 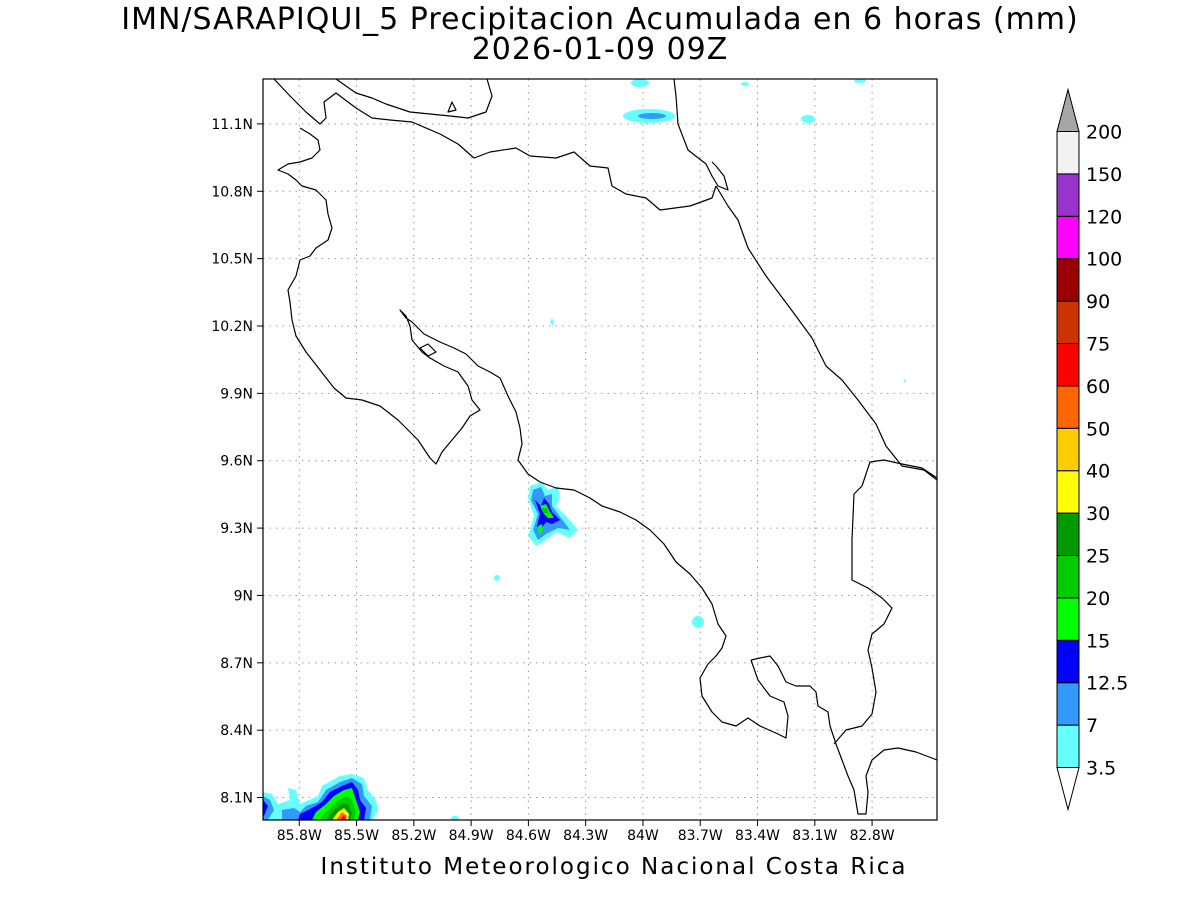 I want to click on border-line, so click(x=495, y=145).